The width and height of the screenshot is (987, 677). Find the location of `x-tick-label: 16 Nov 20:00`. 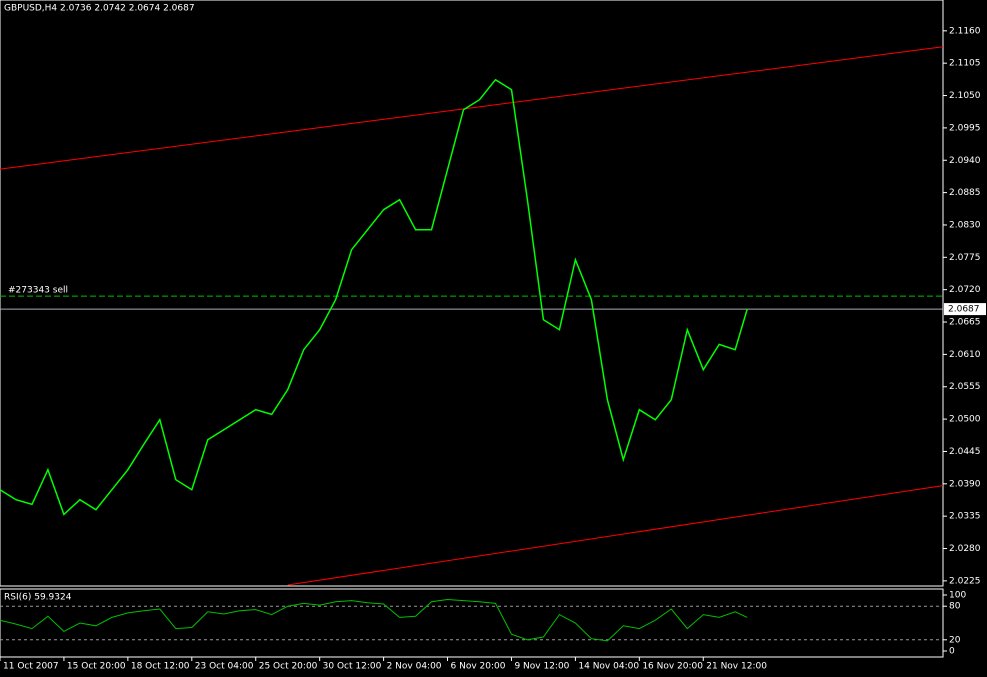

x-tick-label: 16 Nov 20:00 is located at coordinates (672, 667).